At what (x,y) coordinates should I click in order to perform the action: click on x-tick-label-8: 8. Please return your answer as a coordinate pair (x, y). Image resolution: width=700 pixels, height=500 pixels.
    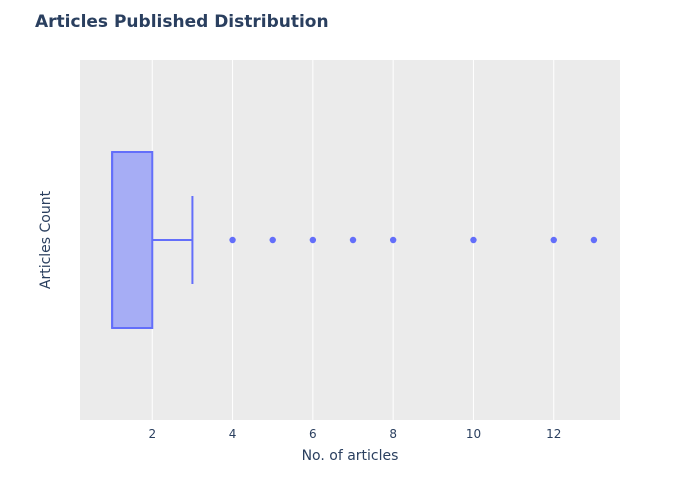
    Looking at the image, I should click on (393, 434).